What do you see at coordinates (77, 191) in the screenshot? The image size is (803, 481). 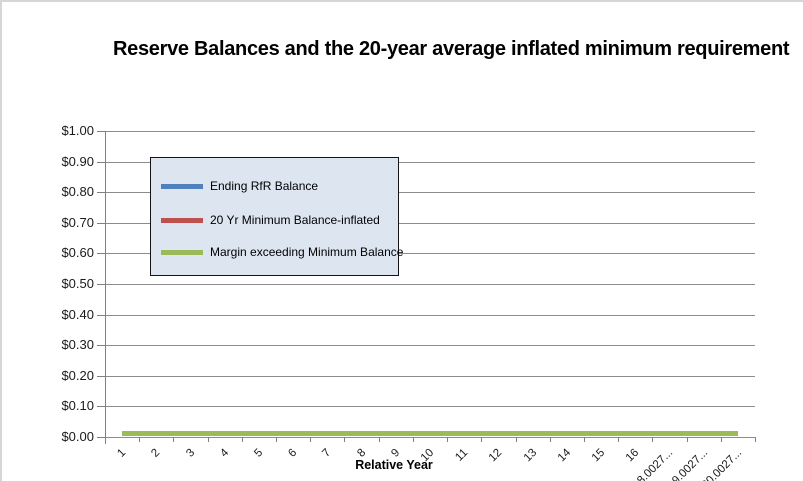 I see `y-axis-tick-label: $0.80` at bounding box center [77, 191].